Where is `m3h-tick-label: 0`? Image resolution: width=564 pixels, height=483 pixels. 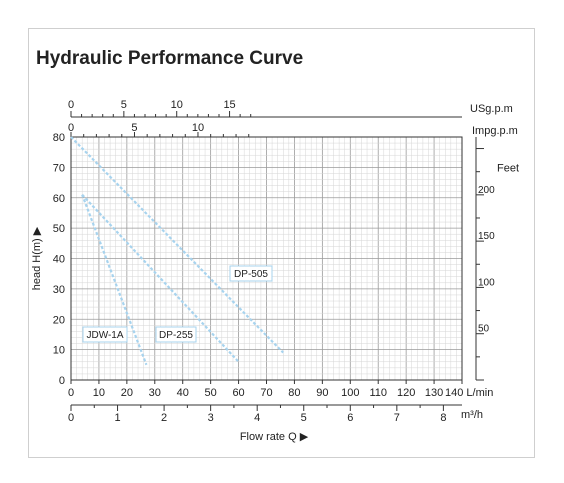 m3h-tick-label: 0 is located at coordinates (71, 418).